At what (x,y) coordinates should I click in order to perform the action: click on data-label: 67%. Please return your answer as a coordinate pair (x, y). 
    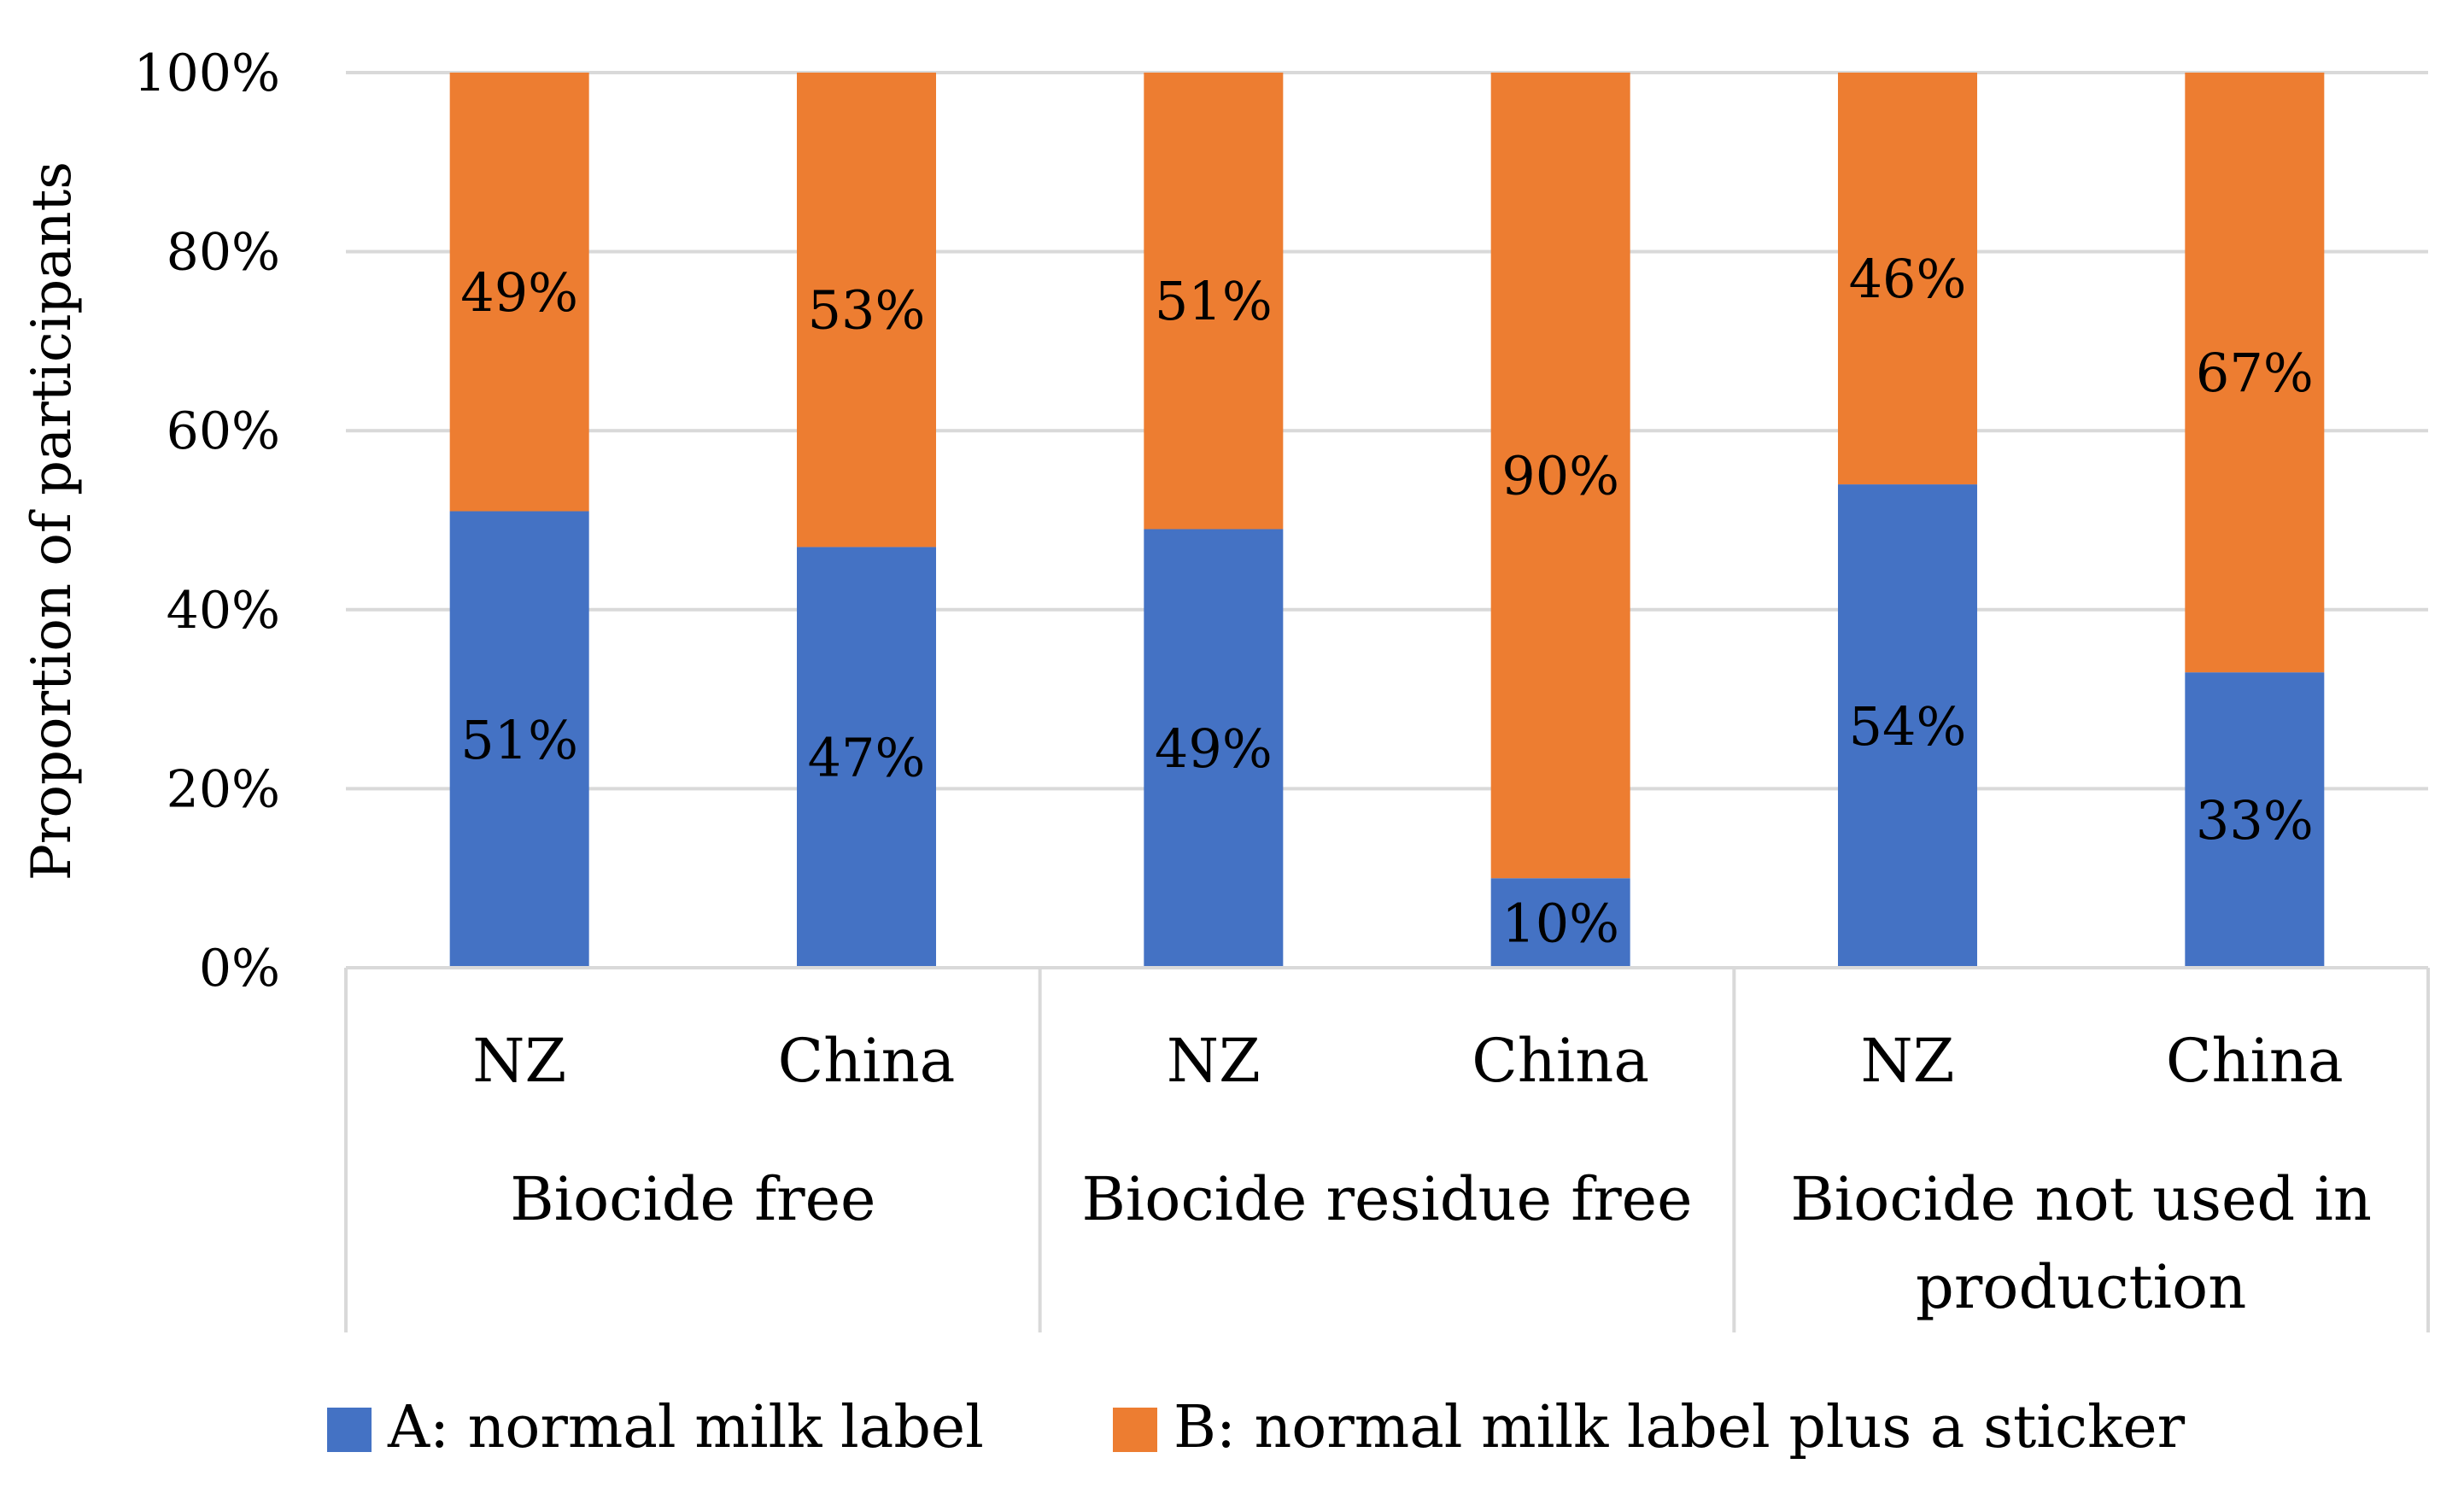
    Looking at the image, I should click on (2255, 373).